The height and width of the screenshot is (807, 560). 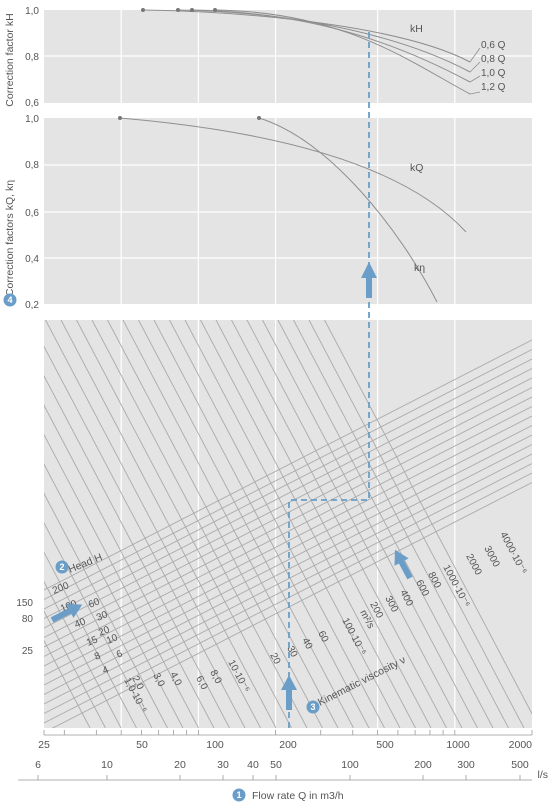 I want to click on head-arrow, so click(x=66, y=613).